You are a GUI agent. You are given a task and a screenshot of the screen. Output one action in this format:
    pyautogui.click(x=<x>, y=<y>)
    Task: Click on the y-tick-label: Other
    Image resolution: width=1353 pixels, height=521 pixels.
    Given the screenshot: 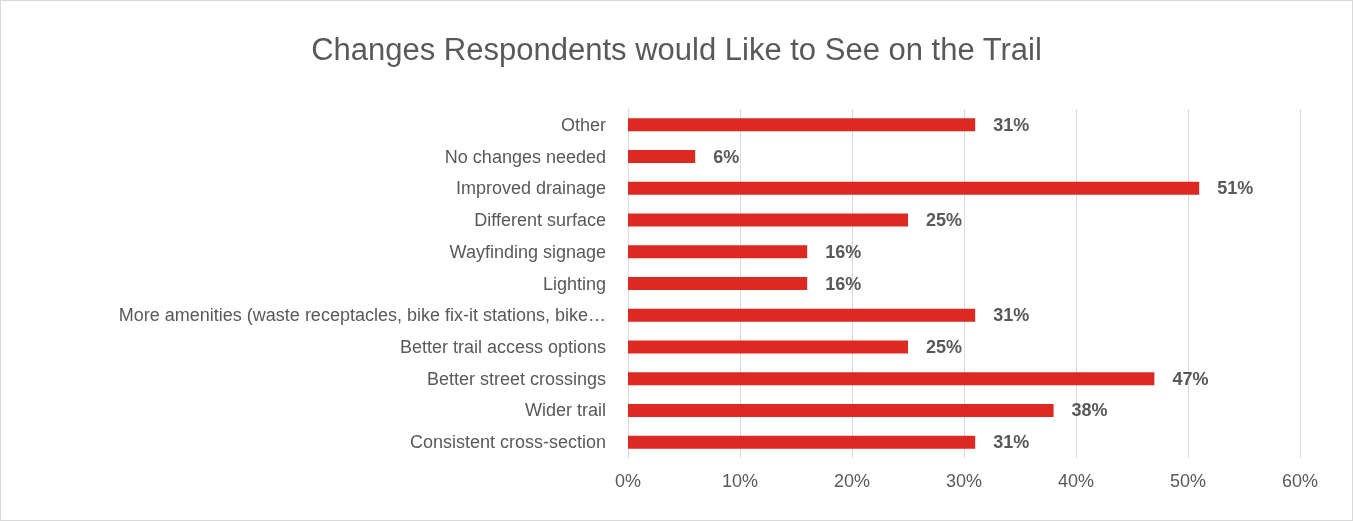 What is the action you would take?
    pyautogui.click(x=583, y=124)
    